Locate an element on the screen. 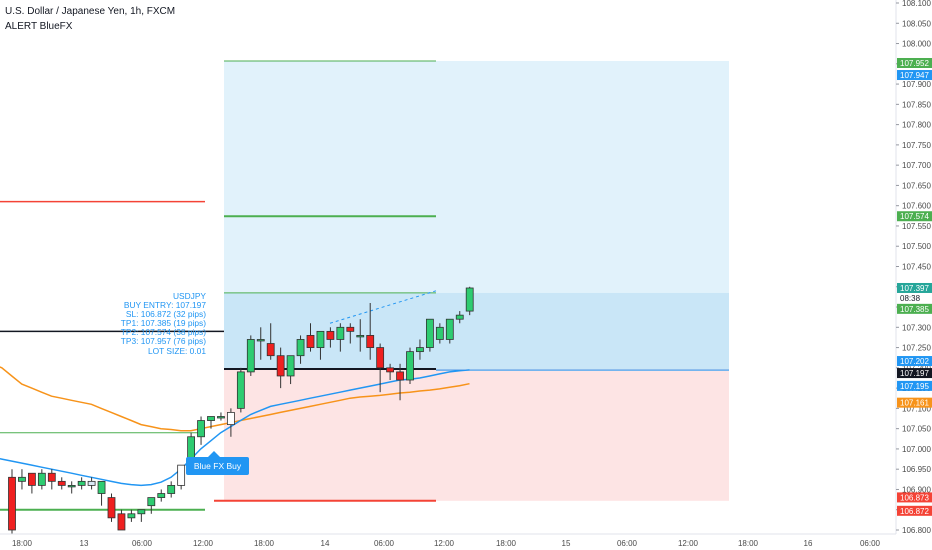 The height and width of the screenshot is (550, 932). indicator-title: ALERT BlueFX is located at coordinates (39, 26).